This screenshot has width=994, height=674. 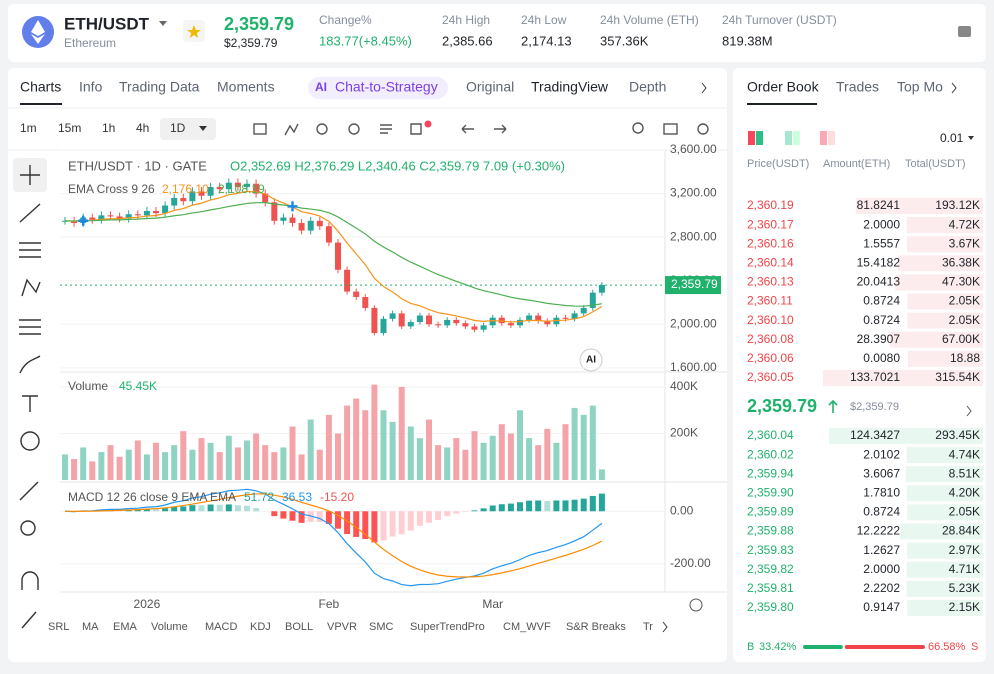 I want to click on ob-total: 2.05K, so click(x=964, y=512).